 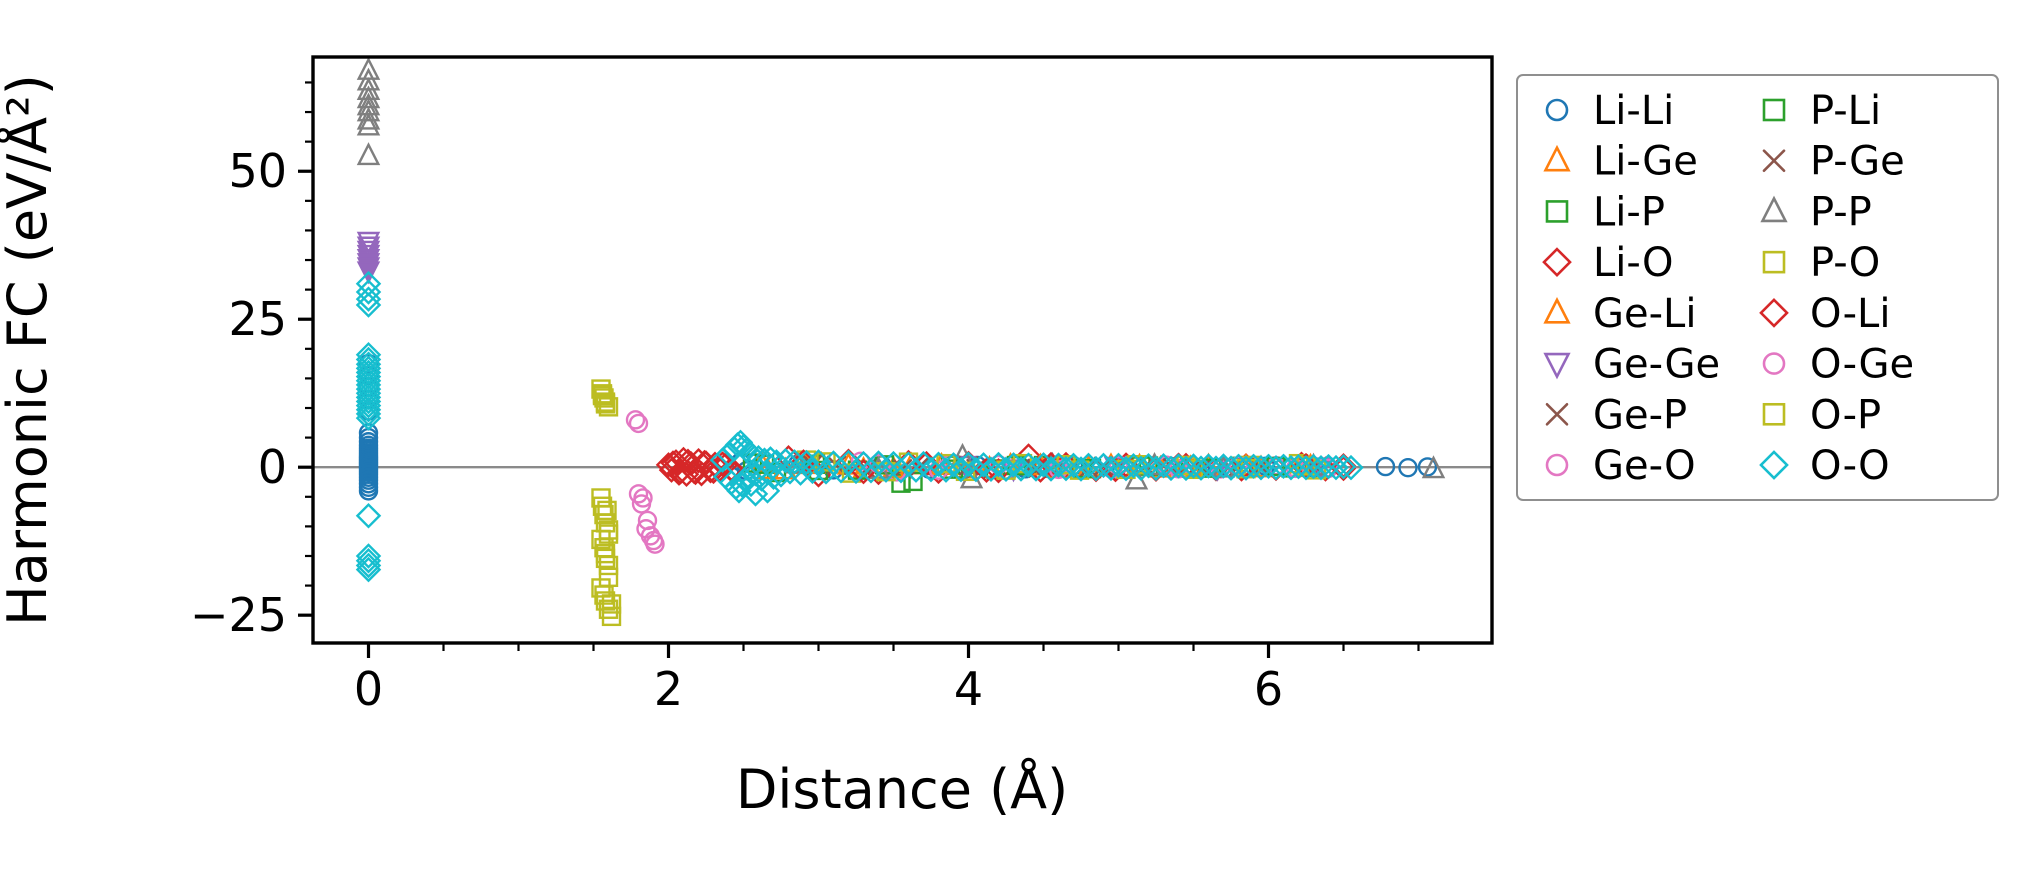 I want to click on legend-label: P-Li, so click(x=1845, y=111).